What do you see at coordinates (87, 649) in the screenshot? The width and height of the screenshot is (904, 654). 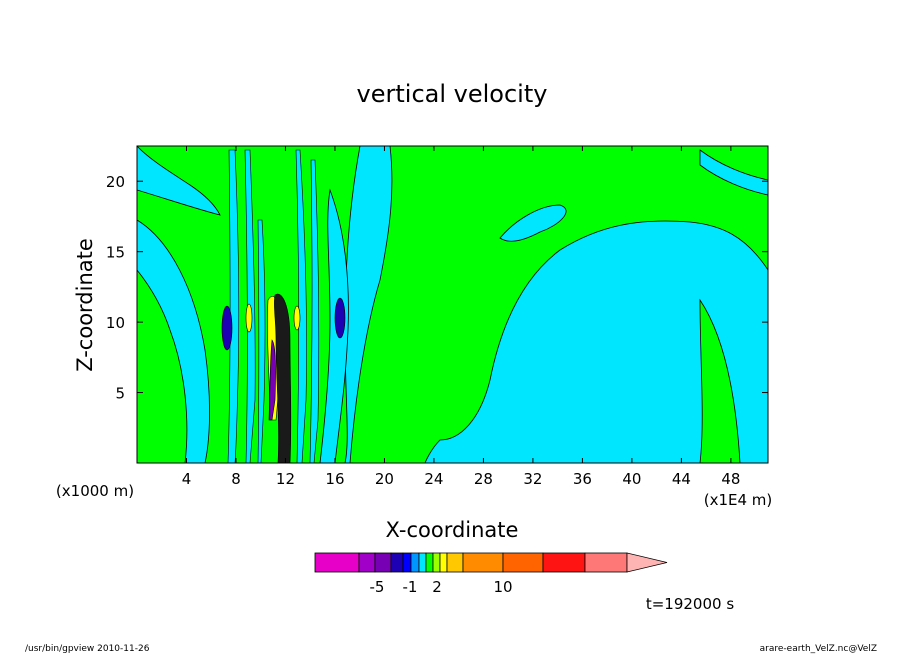 I see `footer-left: /usr/bin/gpview 2010-11-26` at bounding box center [87, 649].